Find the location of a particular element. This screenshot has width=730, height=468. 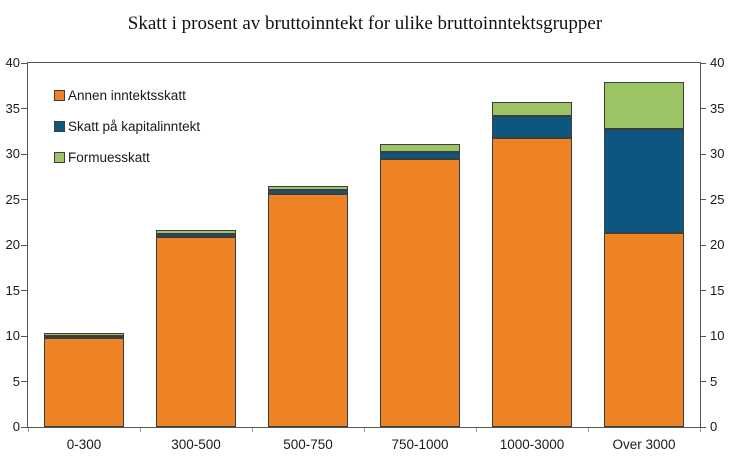

bar-3-segment-annen-inntektsskatt is located at coordinates (420, 292).